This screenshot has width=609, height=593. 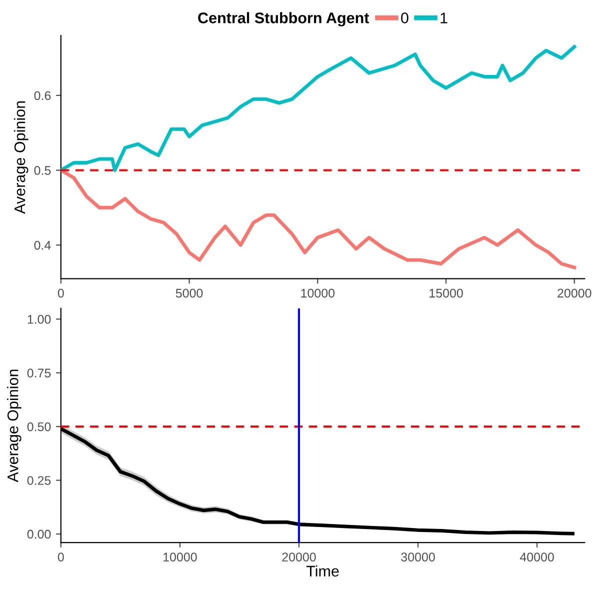 What do you see at coordinates (39, 427) in the screenshot?
I see `y-tick-label: 0.50` at bounding box center [39, 427].